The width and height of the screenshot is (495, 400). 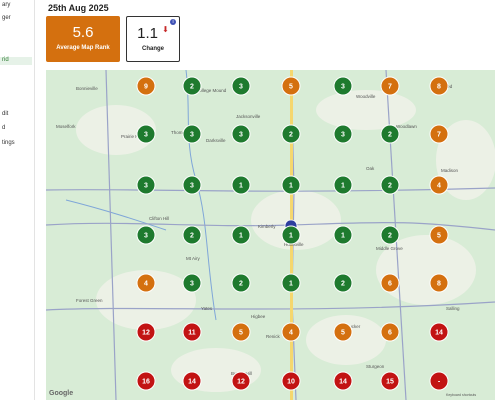 What do you see at coordinates (8, 143) in the screenshot?
I see `nav-item: tings` at bounding box center [8, 143].